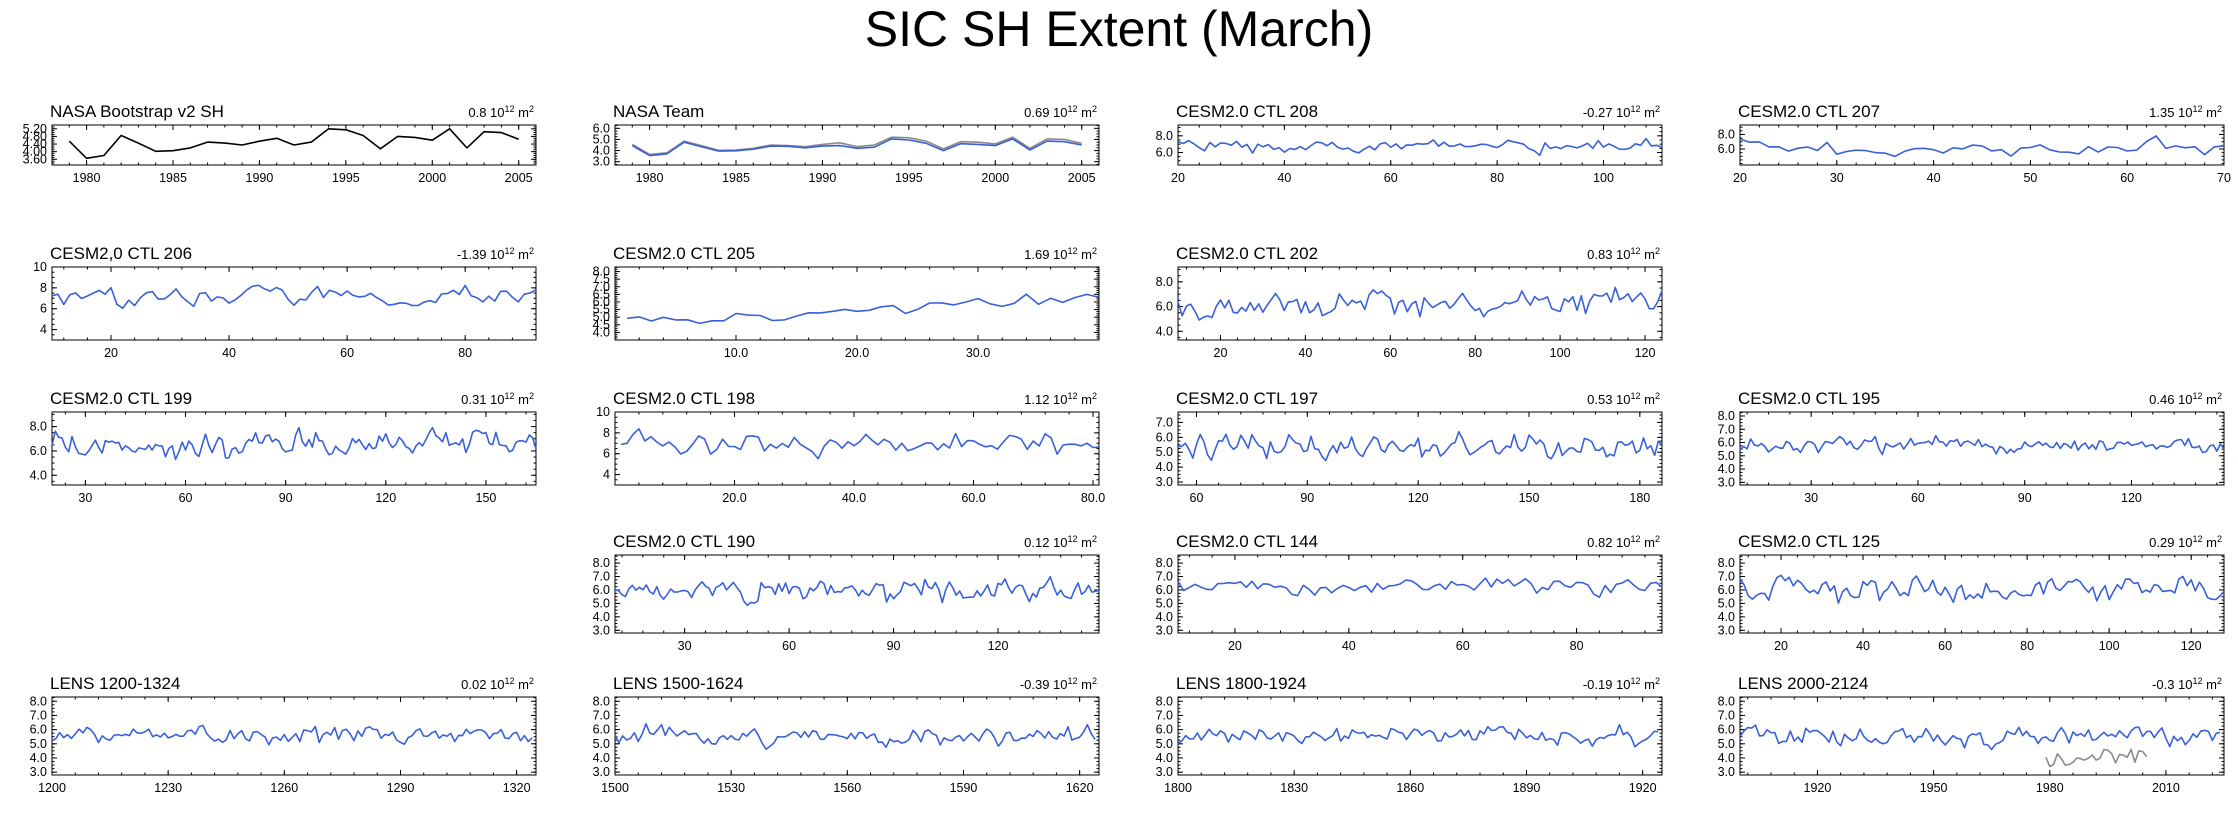 Image resolution: width=2238 pixels, height=817 pixels. Describe the element at coordinates (601, 317) in the screenshot. I see `panel-6-ytick-label: 5.0` at that location.